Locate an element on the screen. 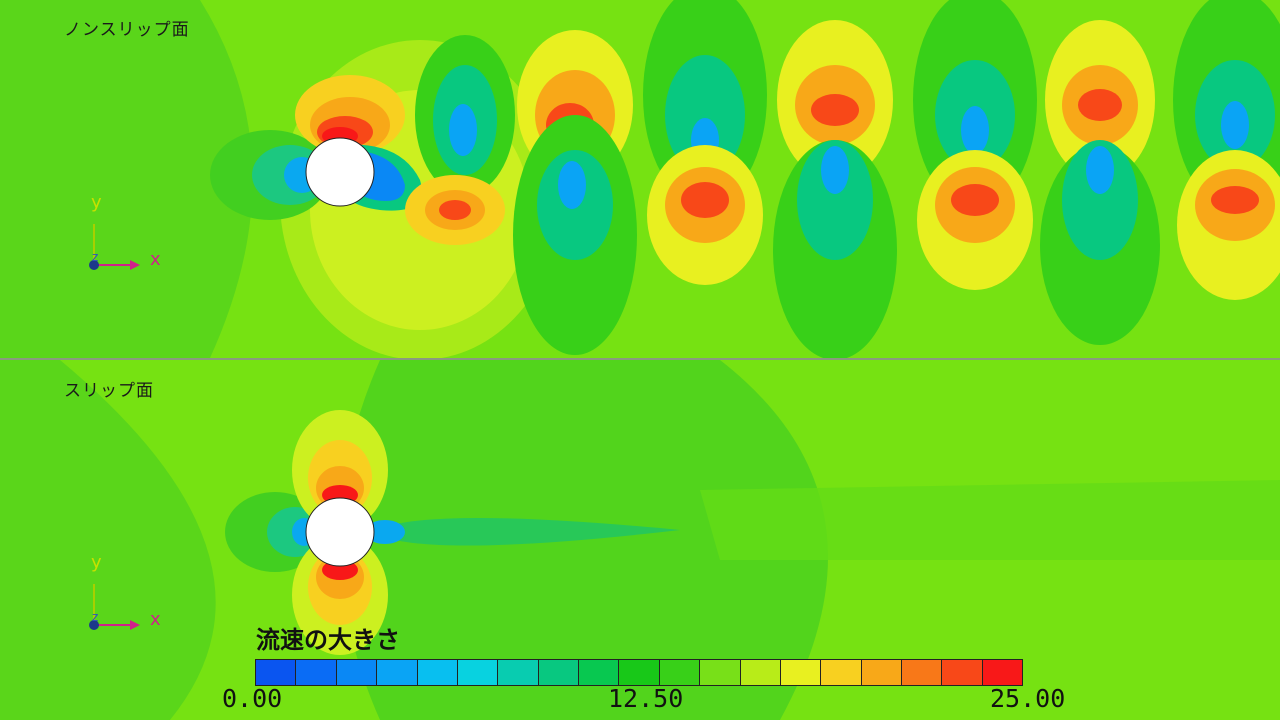 The width and height of the screenshot is (1280, 720). axis-label-y-bottom: y is located at coordinates (96, 562).